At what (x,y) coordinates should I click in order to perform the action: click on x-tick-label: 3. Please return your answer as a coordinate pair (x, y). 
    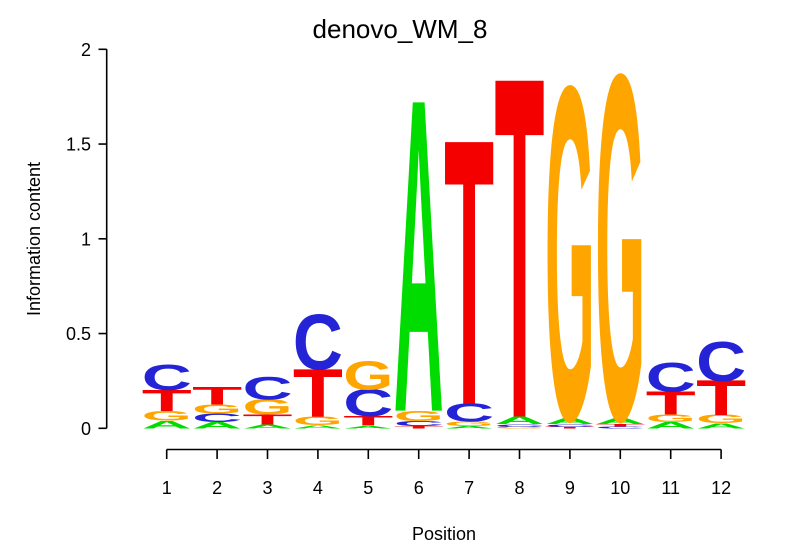
    Looking at the image, I should click on (267, 488).